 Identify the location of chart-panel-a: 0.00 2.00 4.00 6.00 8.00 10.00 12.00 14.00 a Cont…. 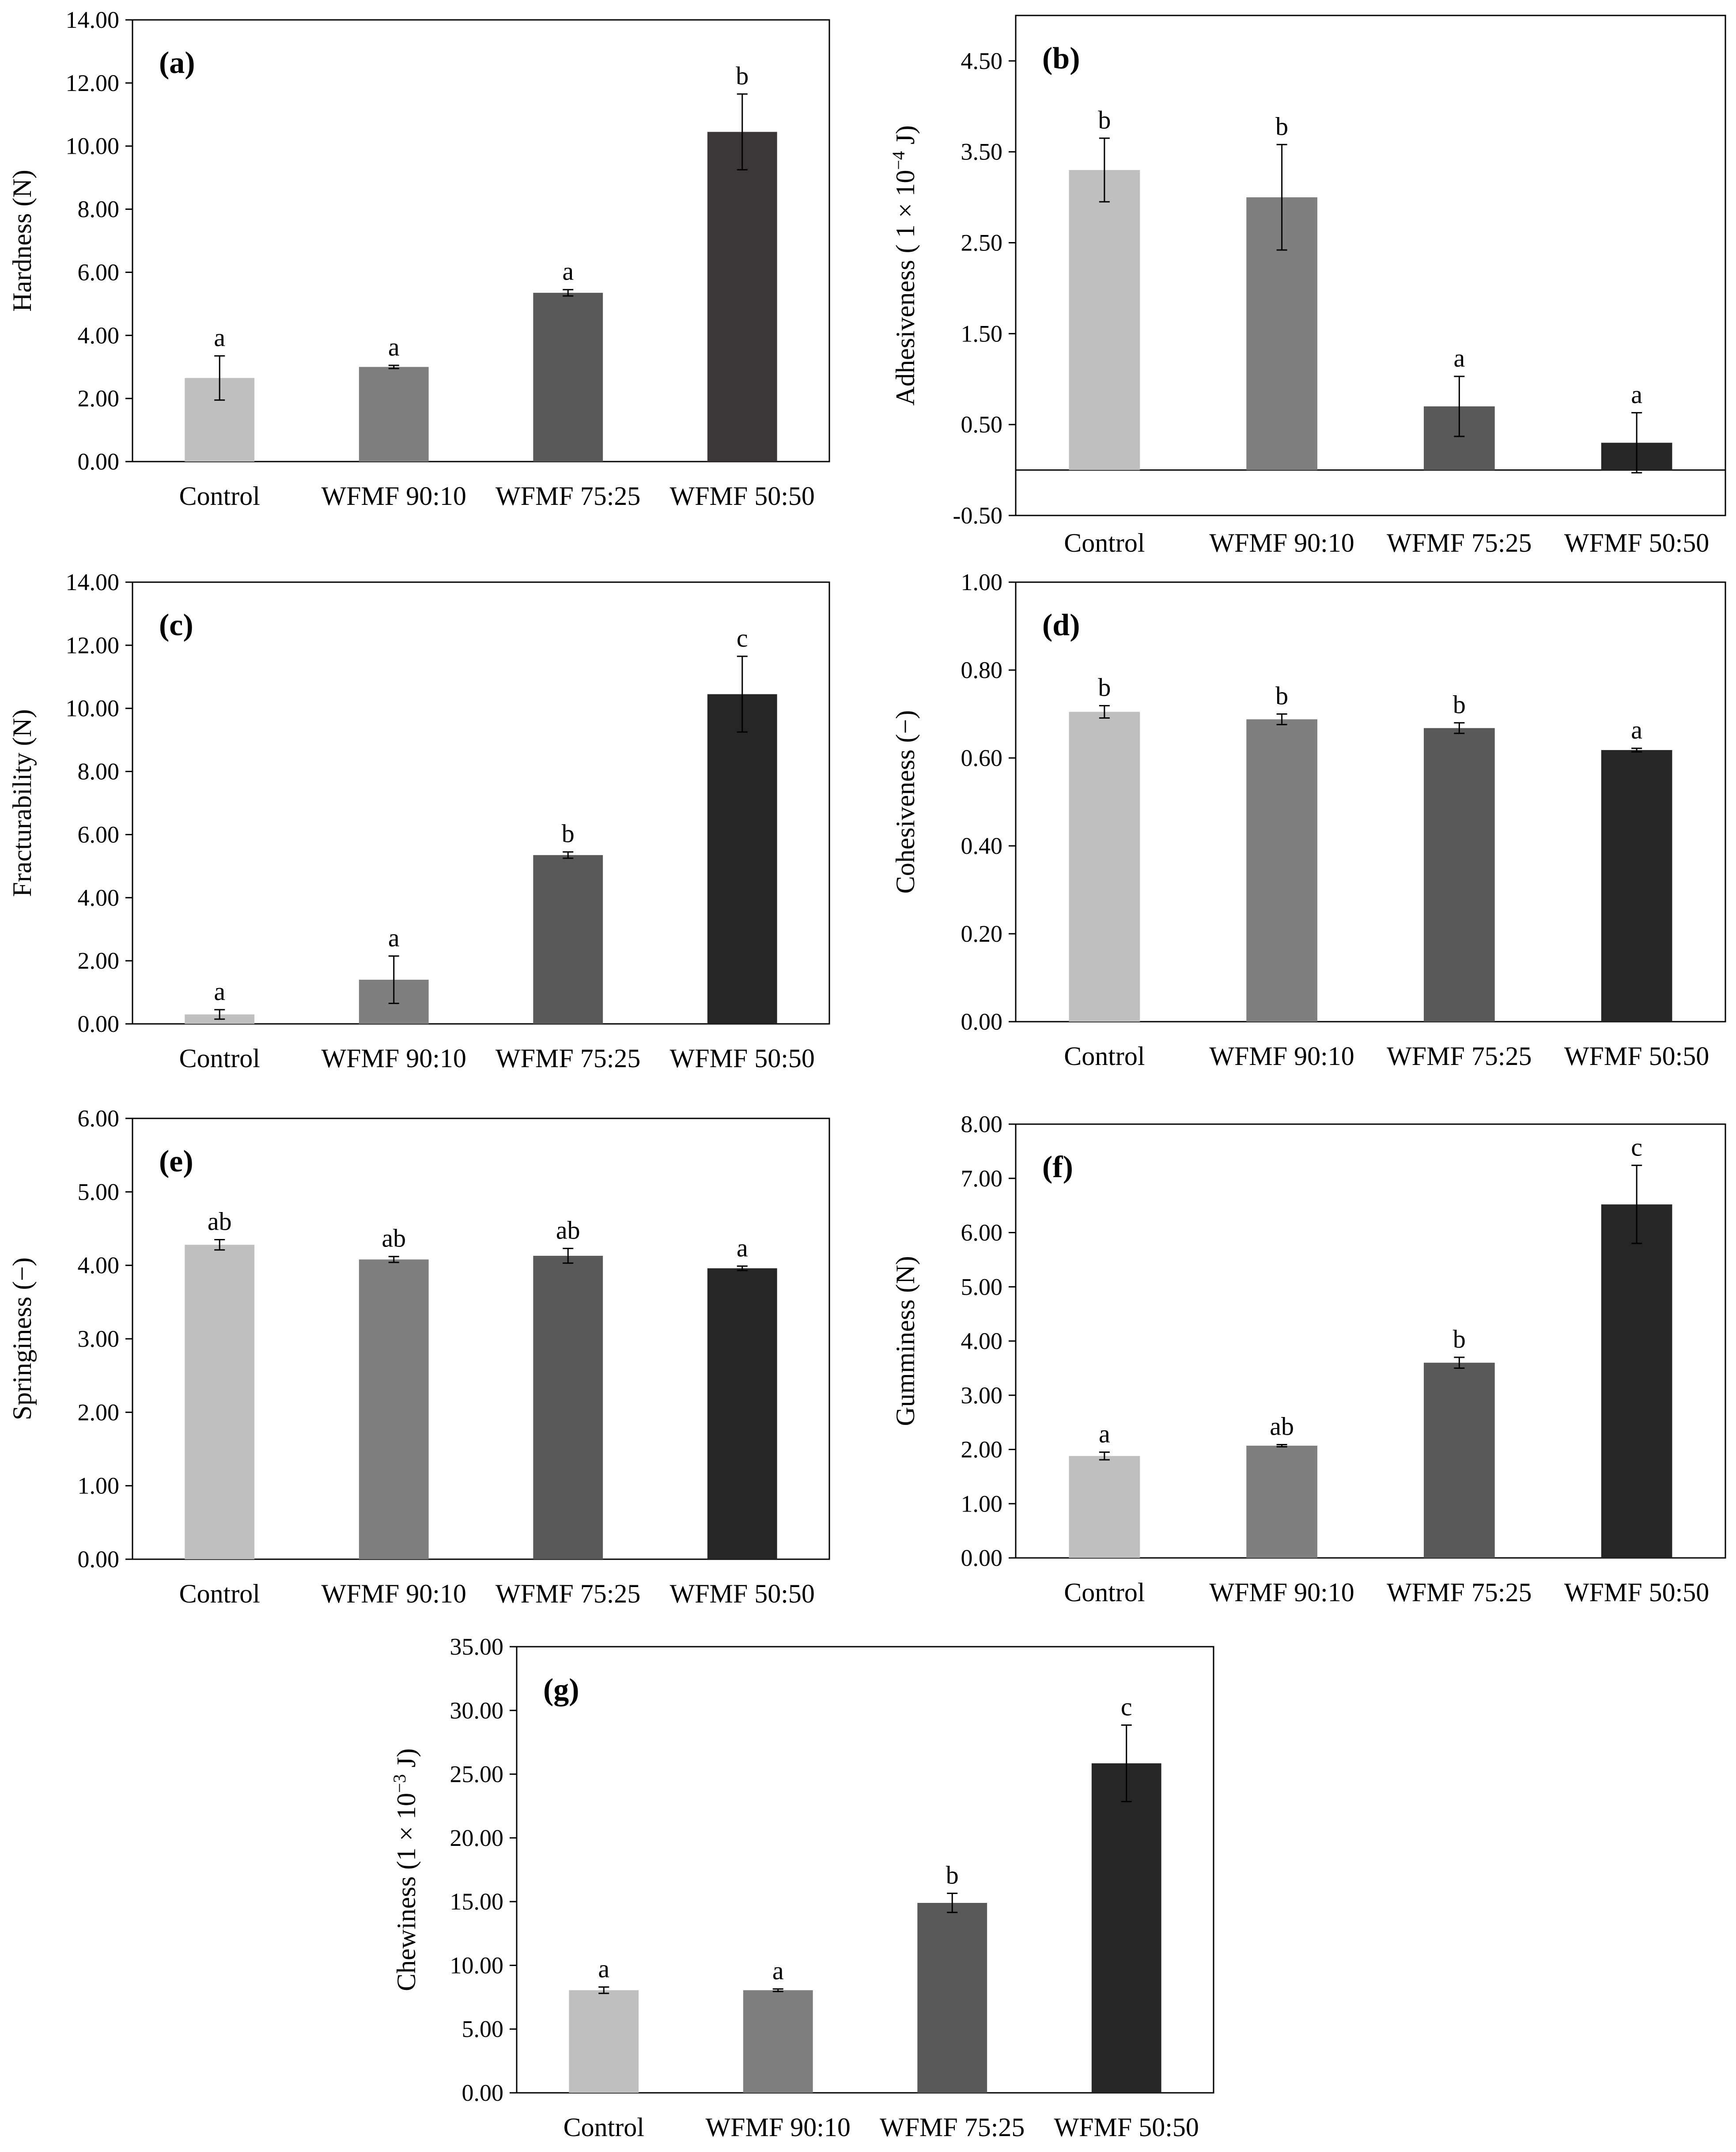
(419, 259).